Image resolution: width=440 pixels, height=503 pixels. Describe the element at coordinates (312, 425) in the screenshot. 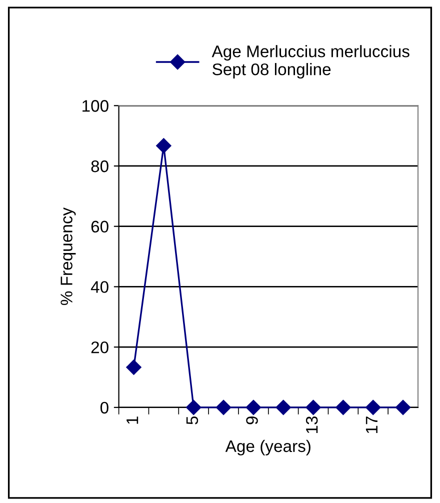

I see `x-tick-label: 13` at that location.